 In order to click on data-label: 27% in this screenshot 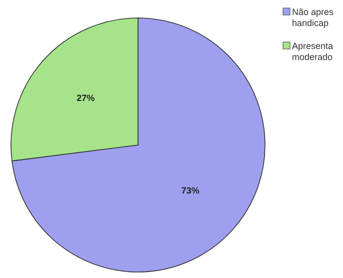, I will do `click(85, 98)`.